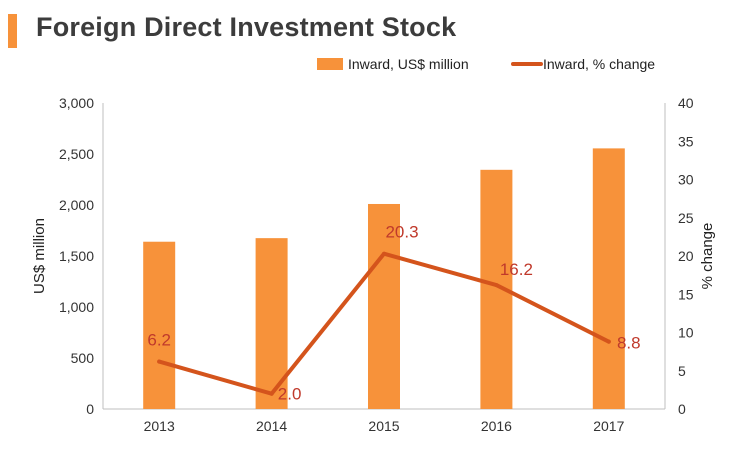 The height and width of the screenshot is (450, 750). What do you see at coordinates (401, 232) in the screenshot?
I see `line-data-label: 20.3` at bounding box center [401, 232].